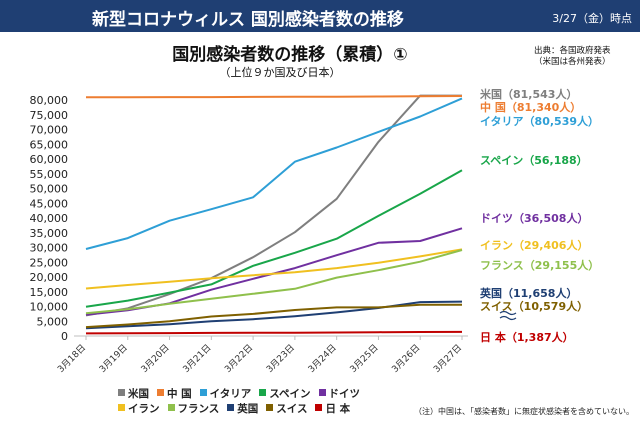 The width and height of the screenshot is (640, 425). Describe the element at coordinates (49, 277) in the screenshot. I see `y-tick-label: 20,000` at that location.